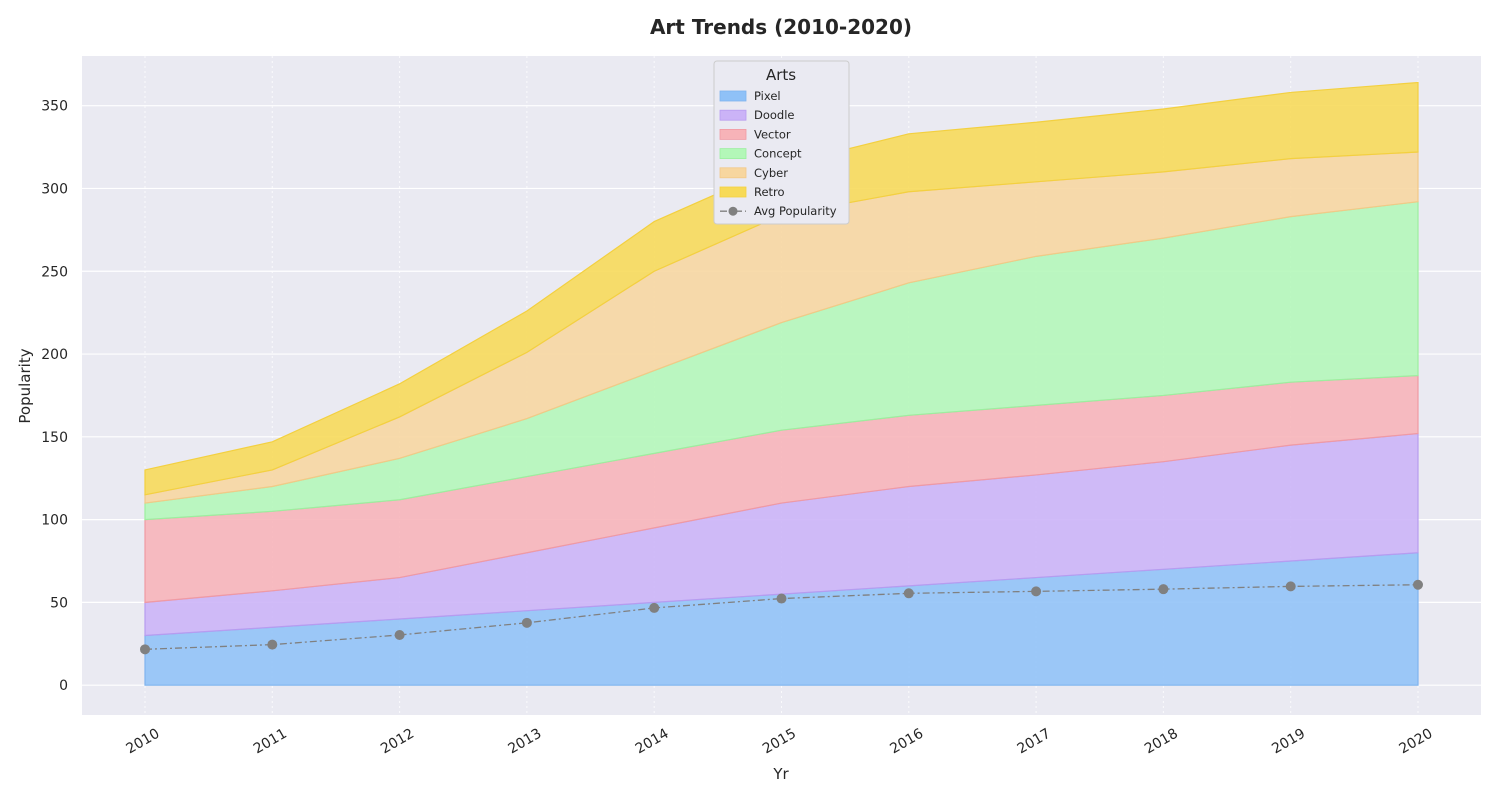 Image resolution: width=1500 pixels, height=800 pixels. Describe the element at coordinates (397, 742) in the screenshot. I see `x-tick-label-2012: 2012` at that location.